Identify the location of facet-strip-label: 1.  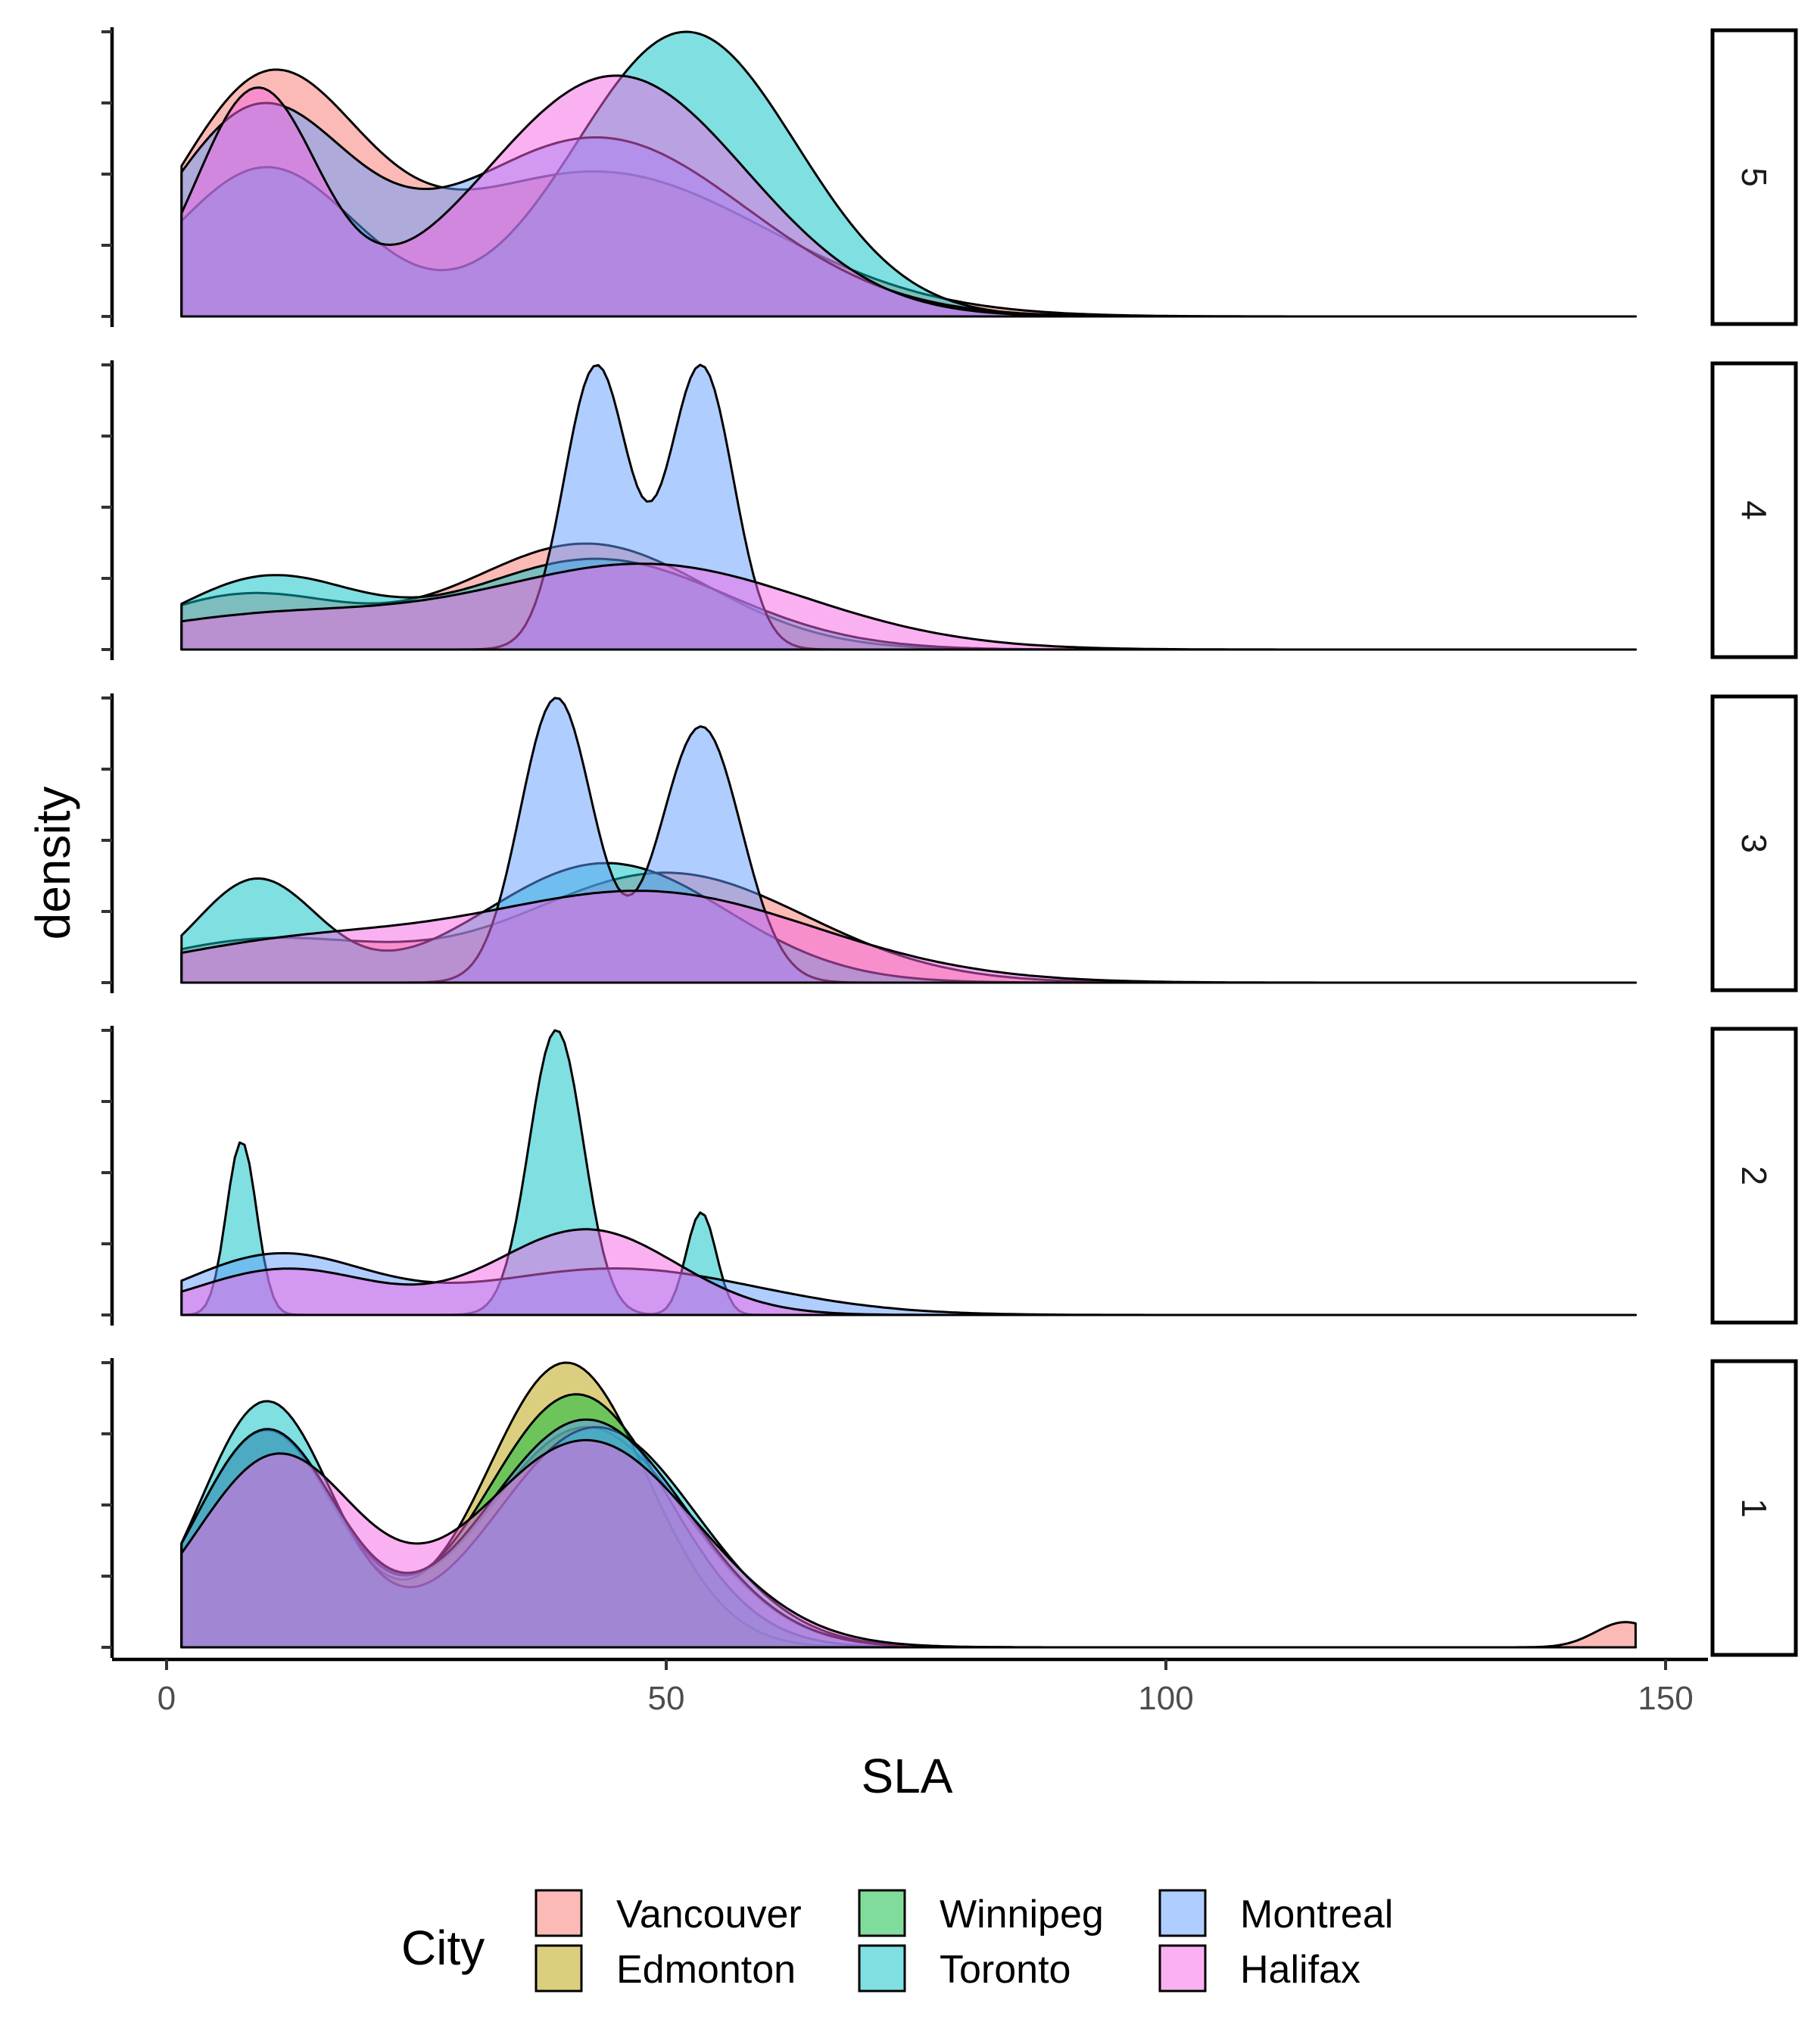
(1754, 1508).